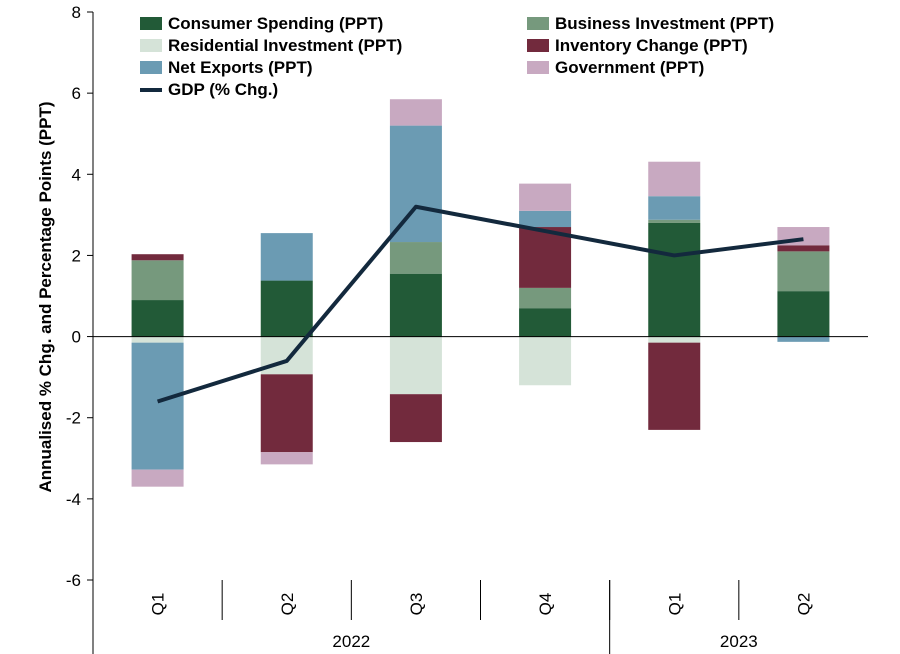 The height and width of the screenshot is (654, 900). I want to click on legend-swatch-government, so click(538, 67).